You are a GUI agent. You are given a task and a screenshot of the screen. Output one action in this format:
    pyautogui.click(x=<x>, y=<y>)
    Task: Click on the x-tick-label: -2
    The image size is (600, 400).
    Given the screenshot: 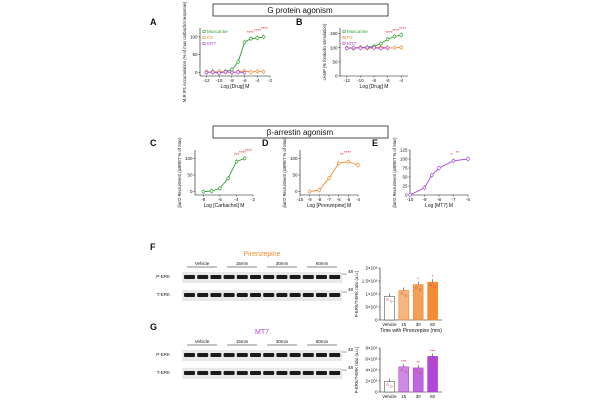 What is the action you would take?
    pyautogui.click(x=253, y=199)
    